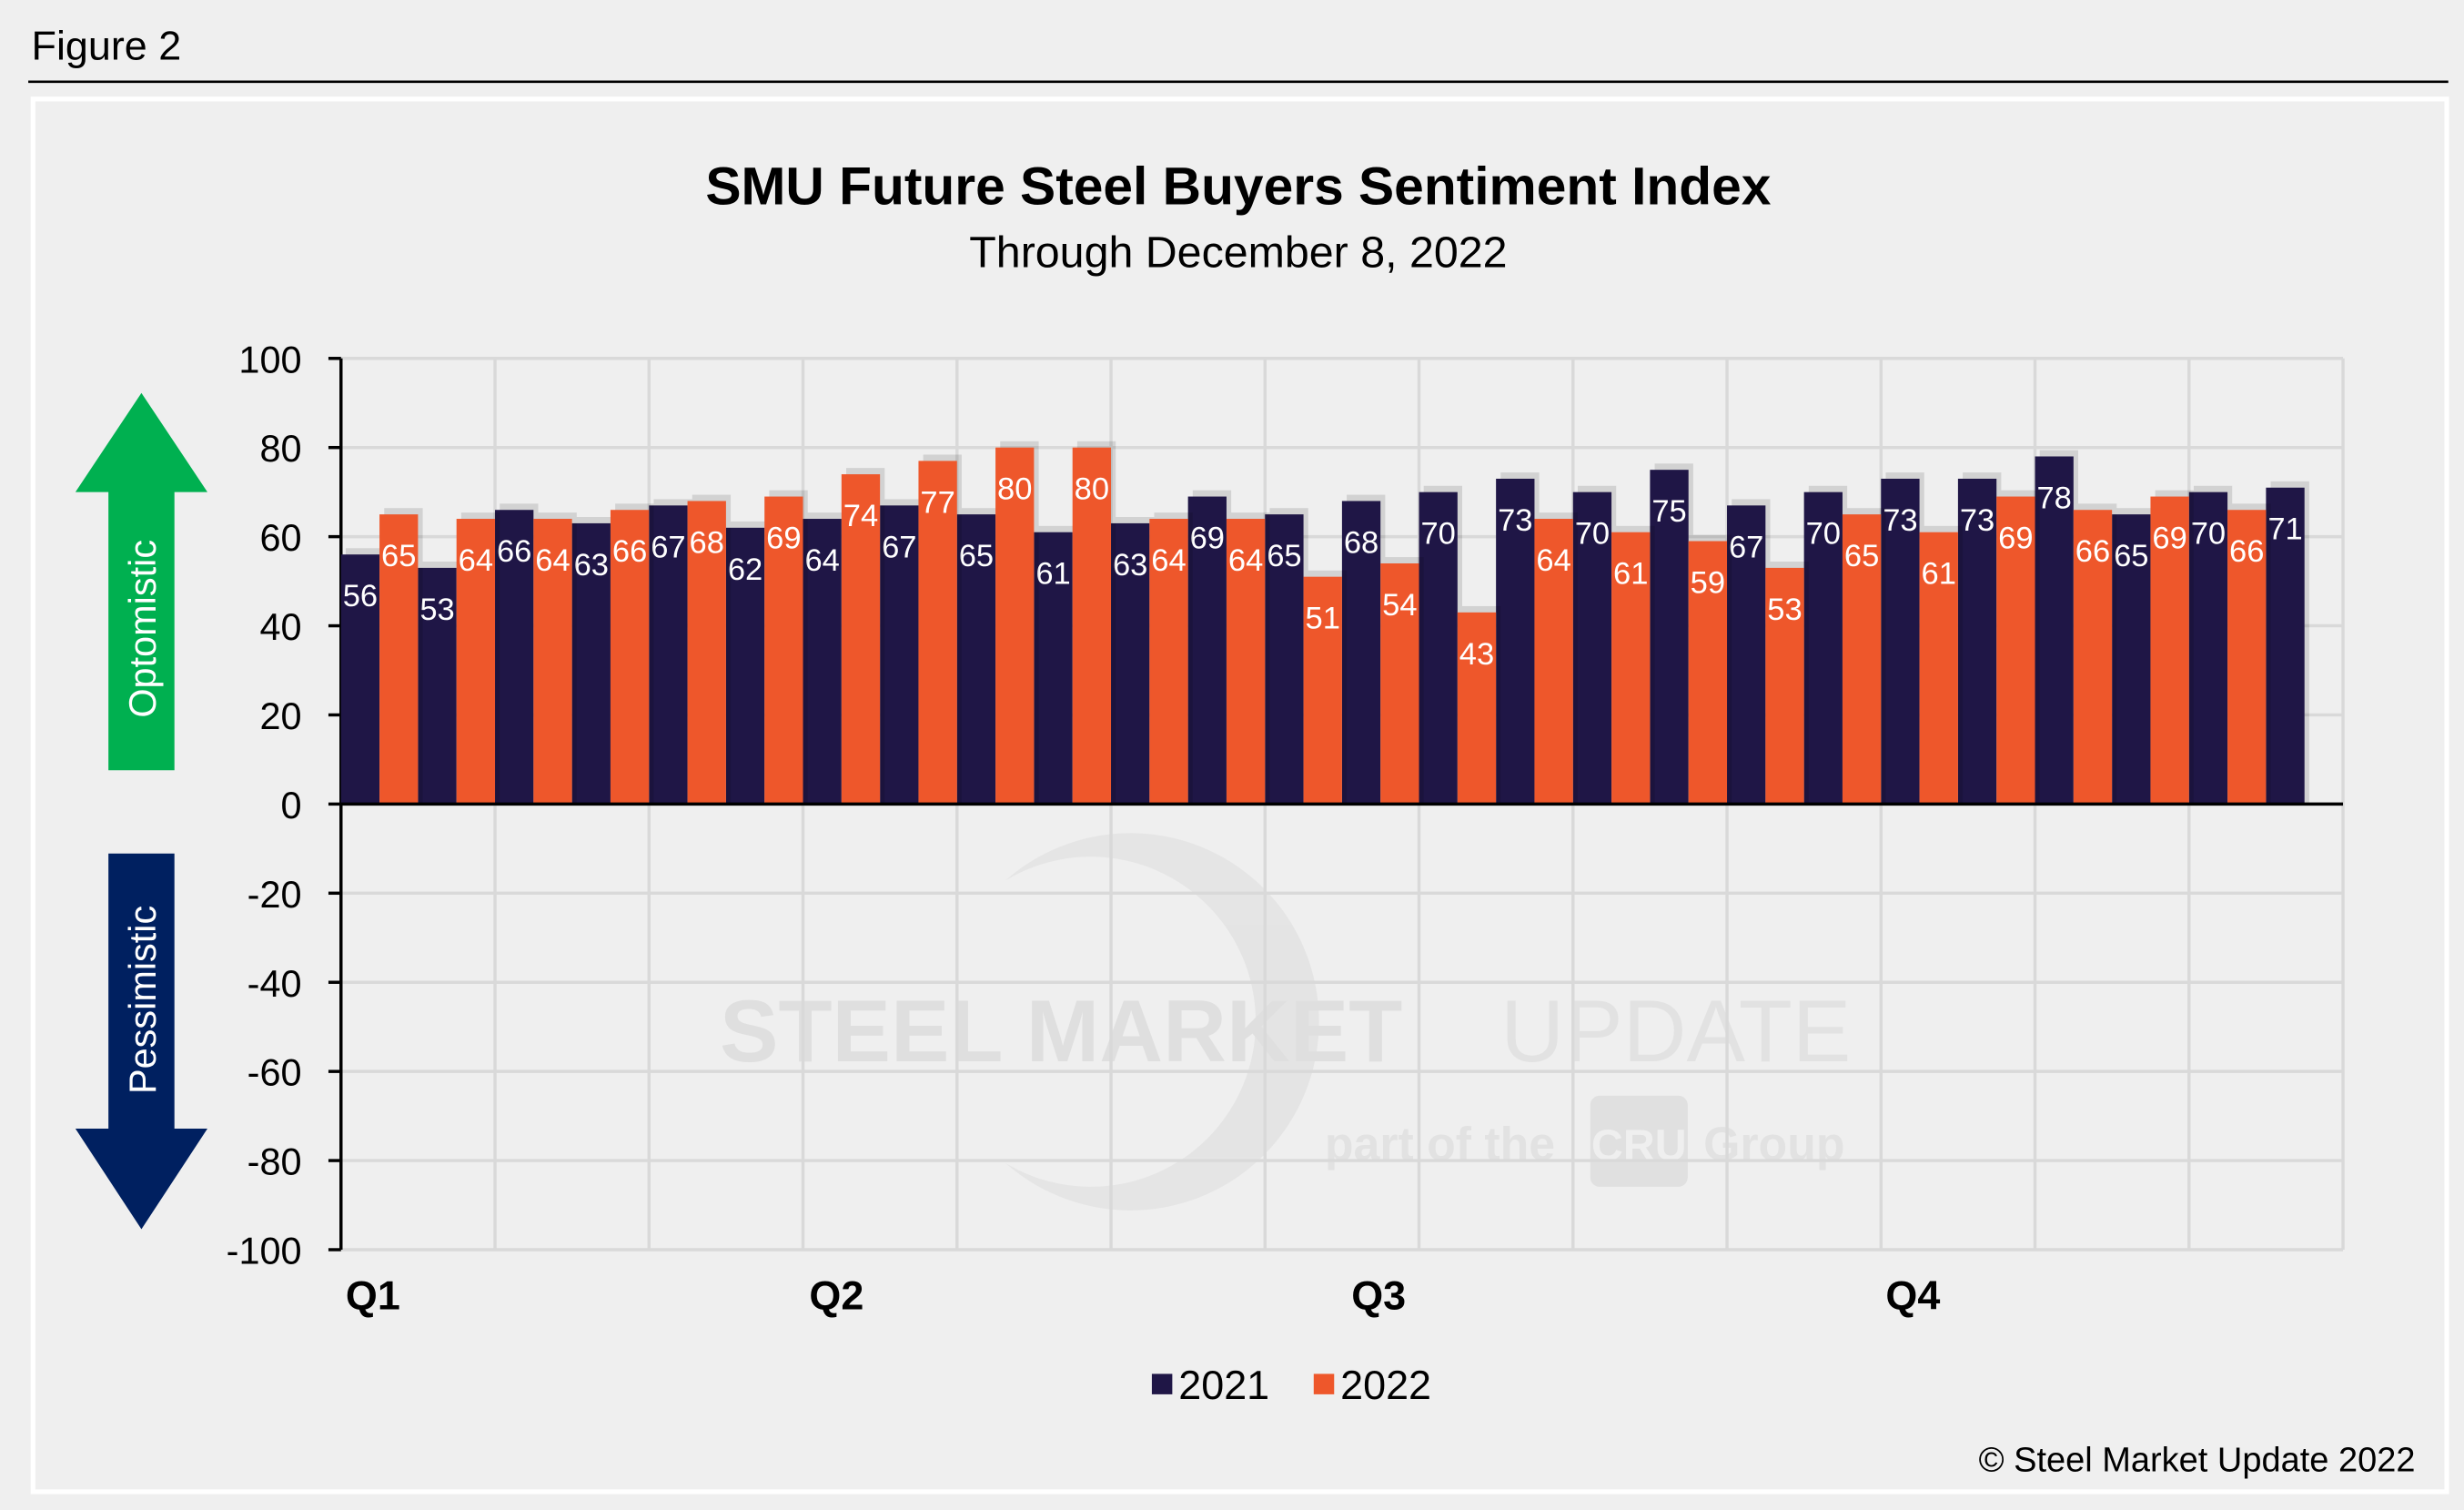 The width and height of the screenshot is (2464, 1510). What do you see at coordinates (269, 359) in the screenshot?
I see `y-tick-label: 100` at bounding box center [269, 359].